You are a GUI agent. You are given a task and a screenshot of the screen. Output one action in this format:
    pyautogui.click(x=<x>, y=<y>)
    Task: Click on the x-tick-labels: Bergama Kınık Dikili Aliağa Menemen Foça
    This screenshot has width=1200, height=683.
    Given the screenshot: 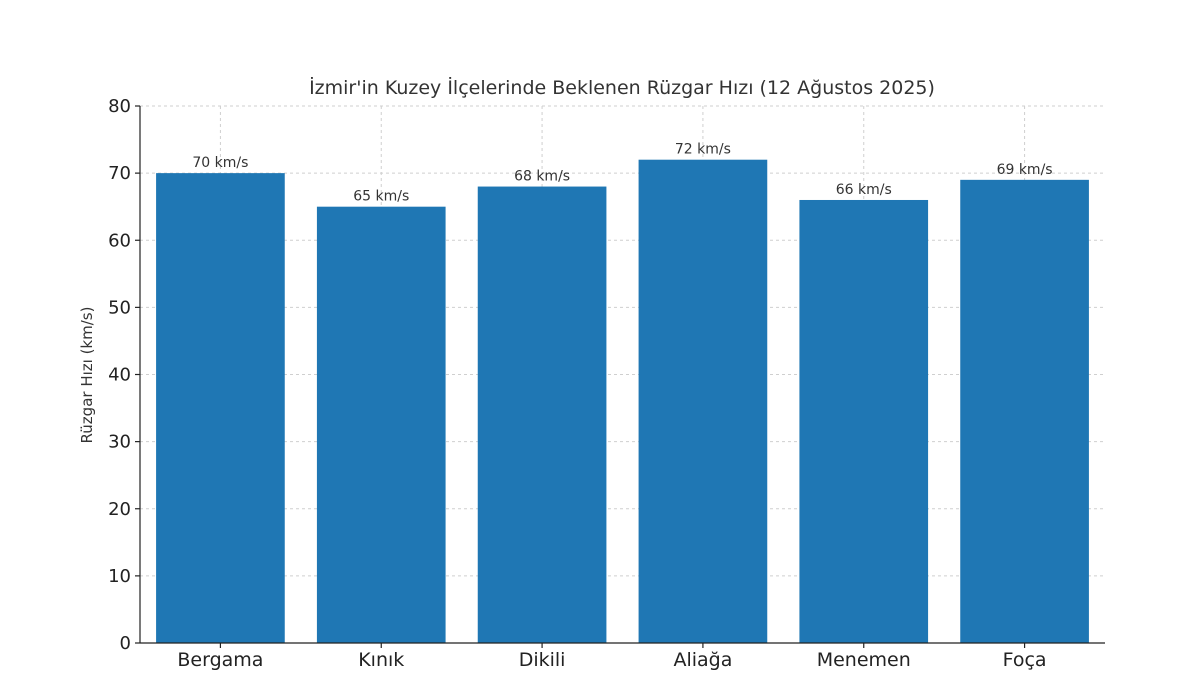 What is the action you would take?
    pyautogui.click(x=612, y=657)
    